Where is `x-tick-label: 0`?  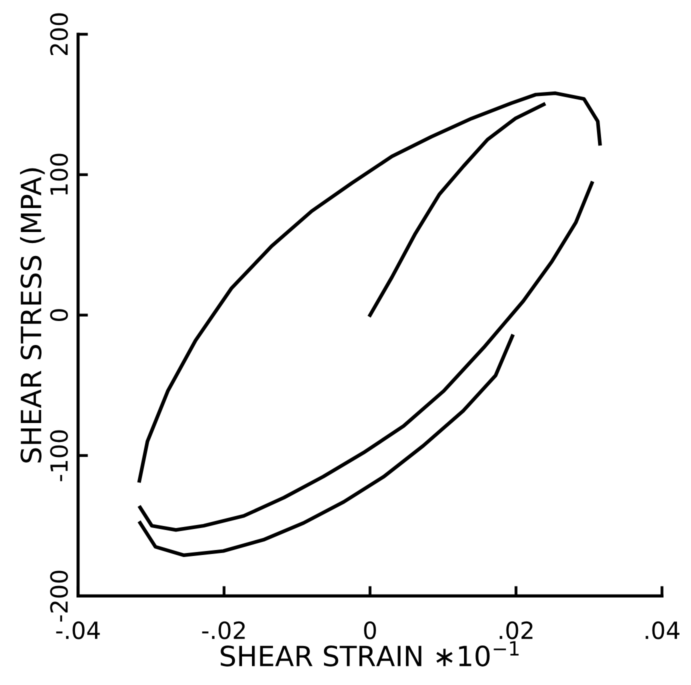
x-tick-label: 0 is located at coordinates (370, 630).